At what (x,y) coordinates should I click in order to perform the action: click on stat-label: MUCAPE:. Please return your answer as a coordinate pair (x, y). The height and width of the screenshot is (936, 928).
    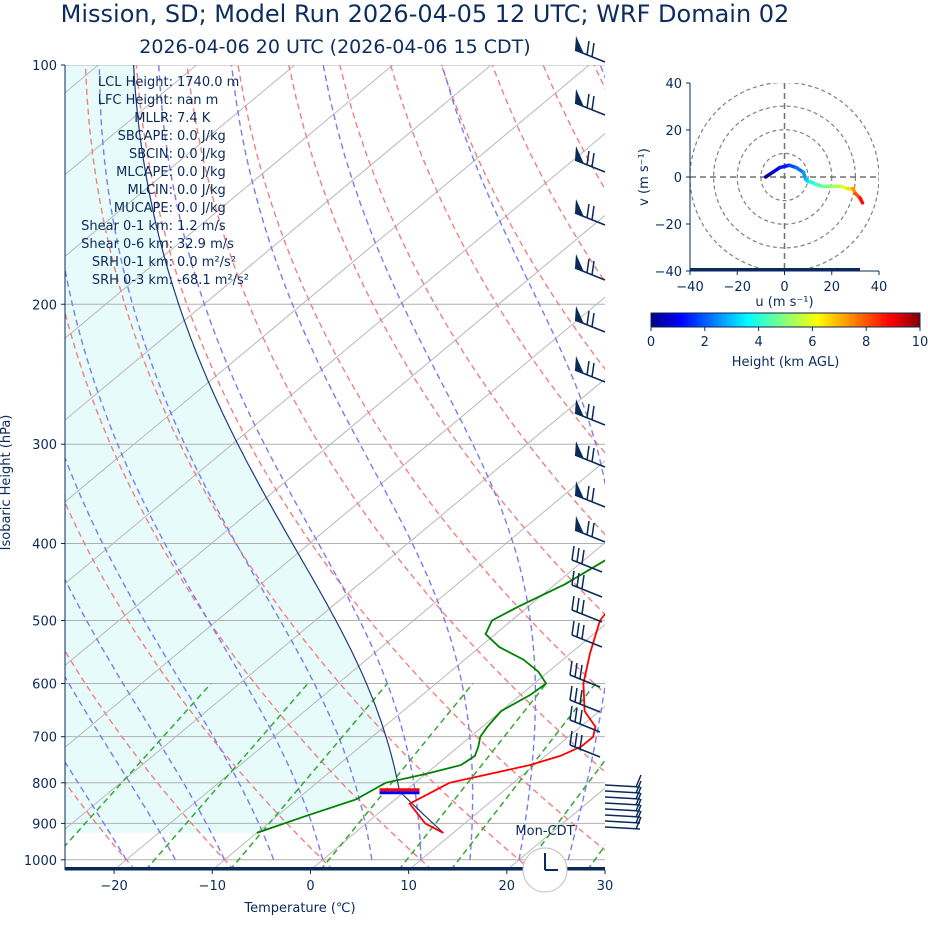
    Looking at the image, I should click on (143, 208).